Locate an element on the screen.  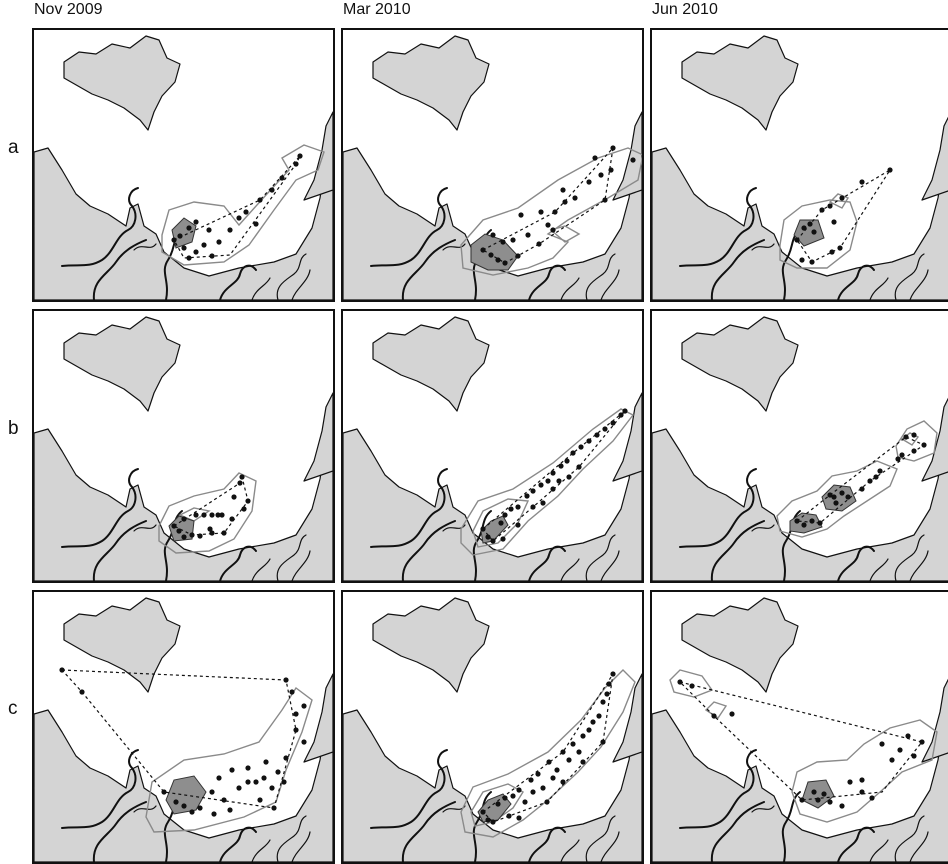
row-label-a: a is located at coordinates (13, 147).